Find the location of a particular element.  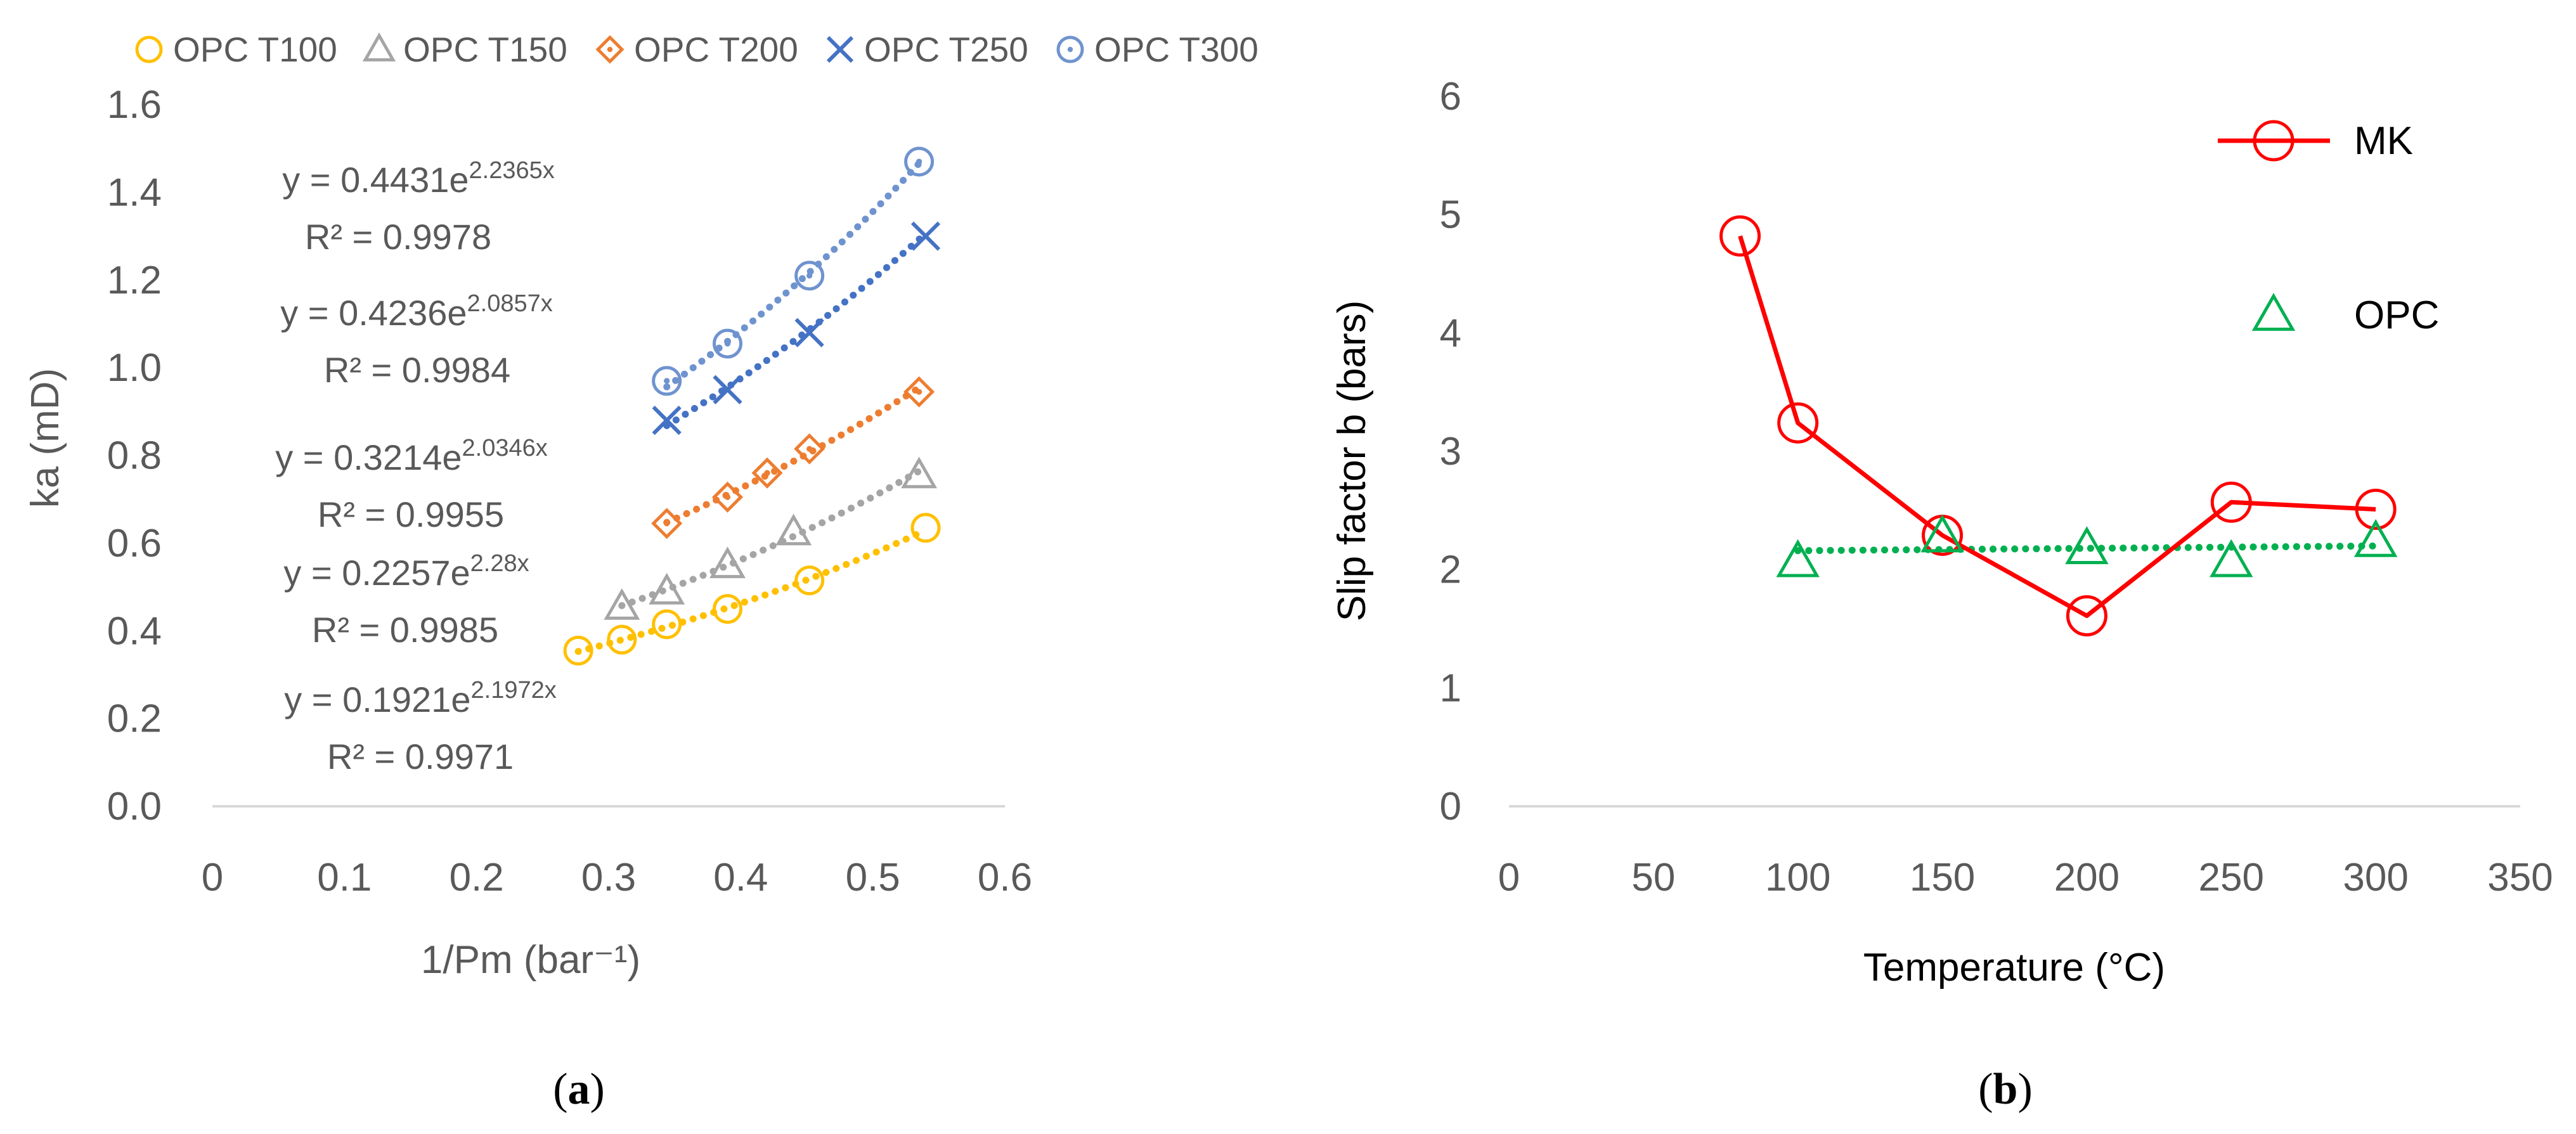

x-tick-label: 0.3 is located at coordinates (608, 877).